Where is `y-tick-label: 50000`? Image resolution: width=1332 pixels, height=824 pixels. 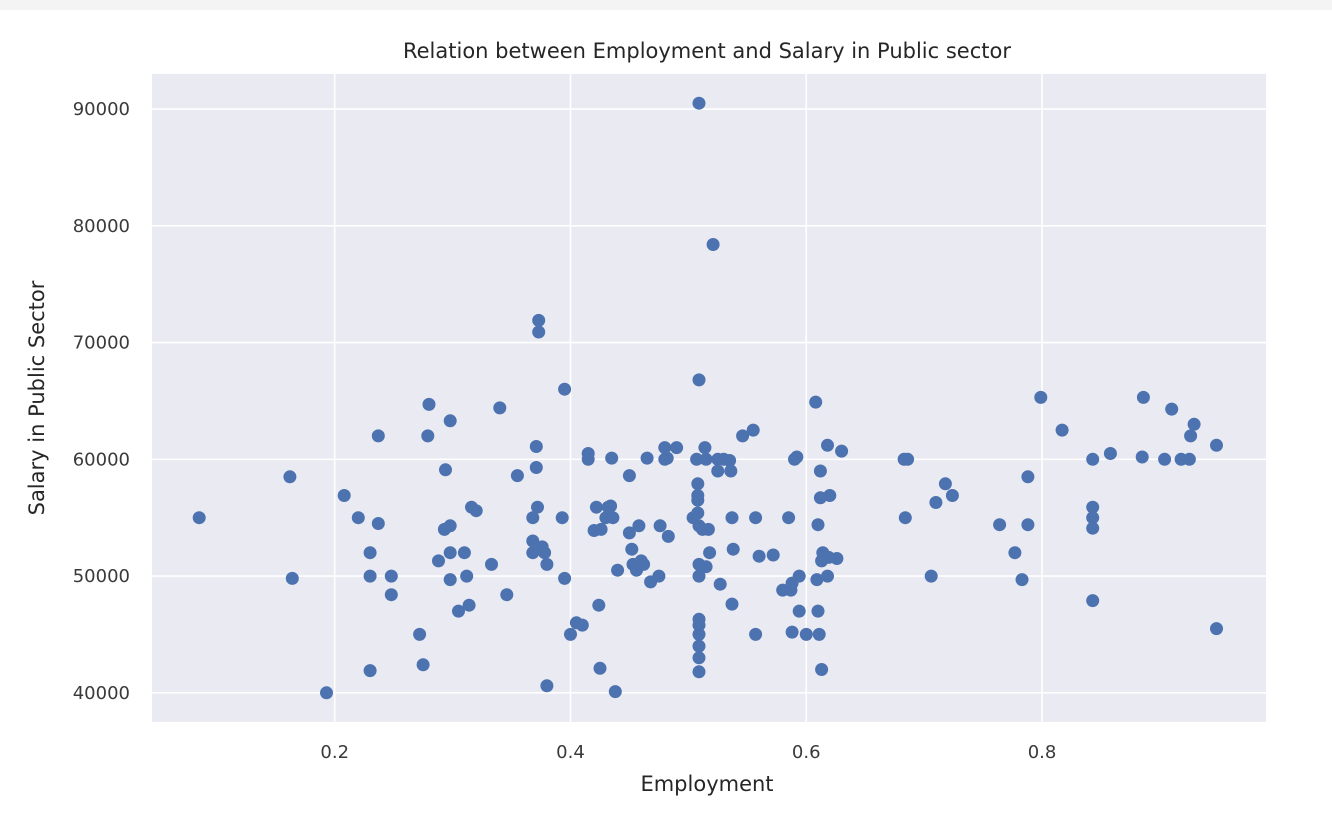 y-tick-label: 50000 is located at coordinates (101, 576).